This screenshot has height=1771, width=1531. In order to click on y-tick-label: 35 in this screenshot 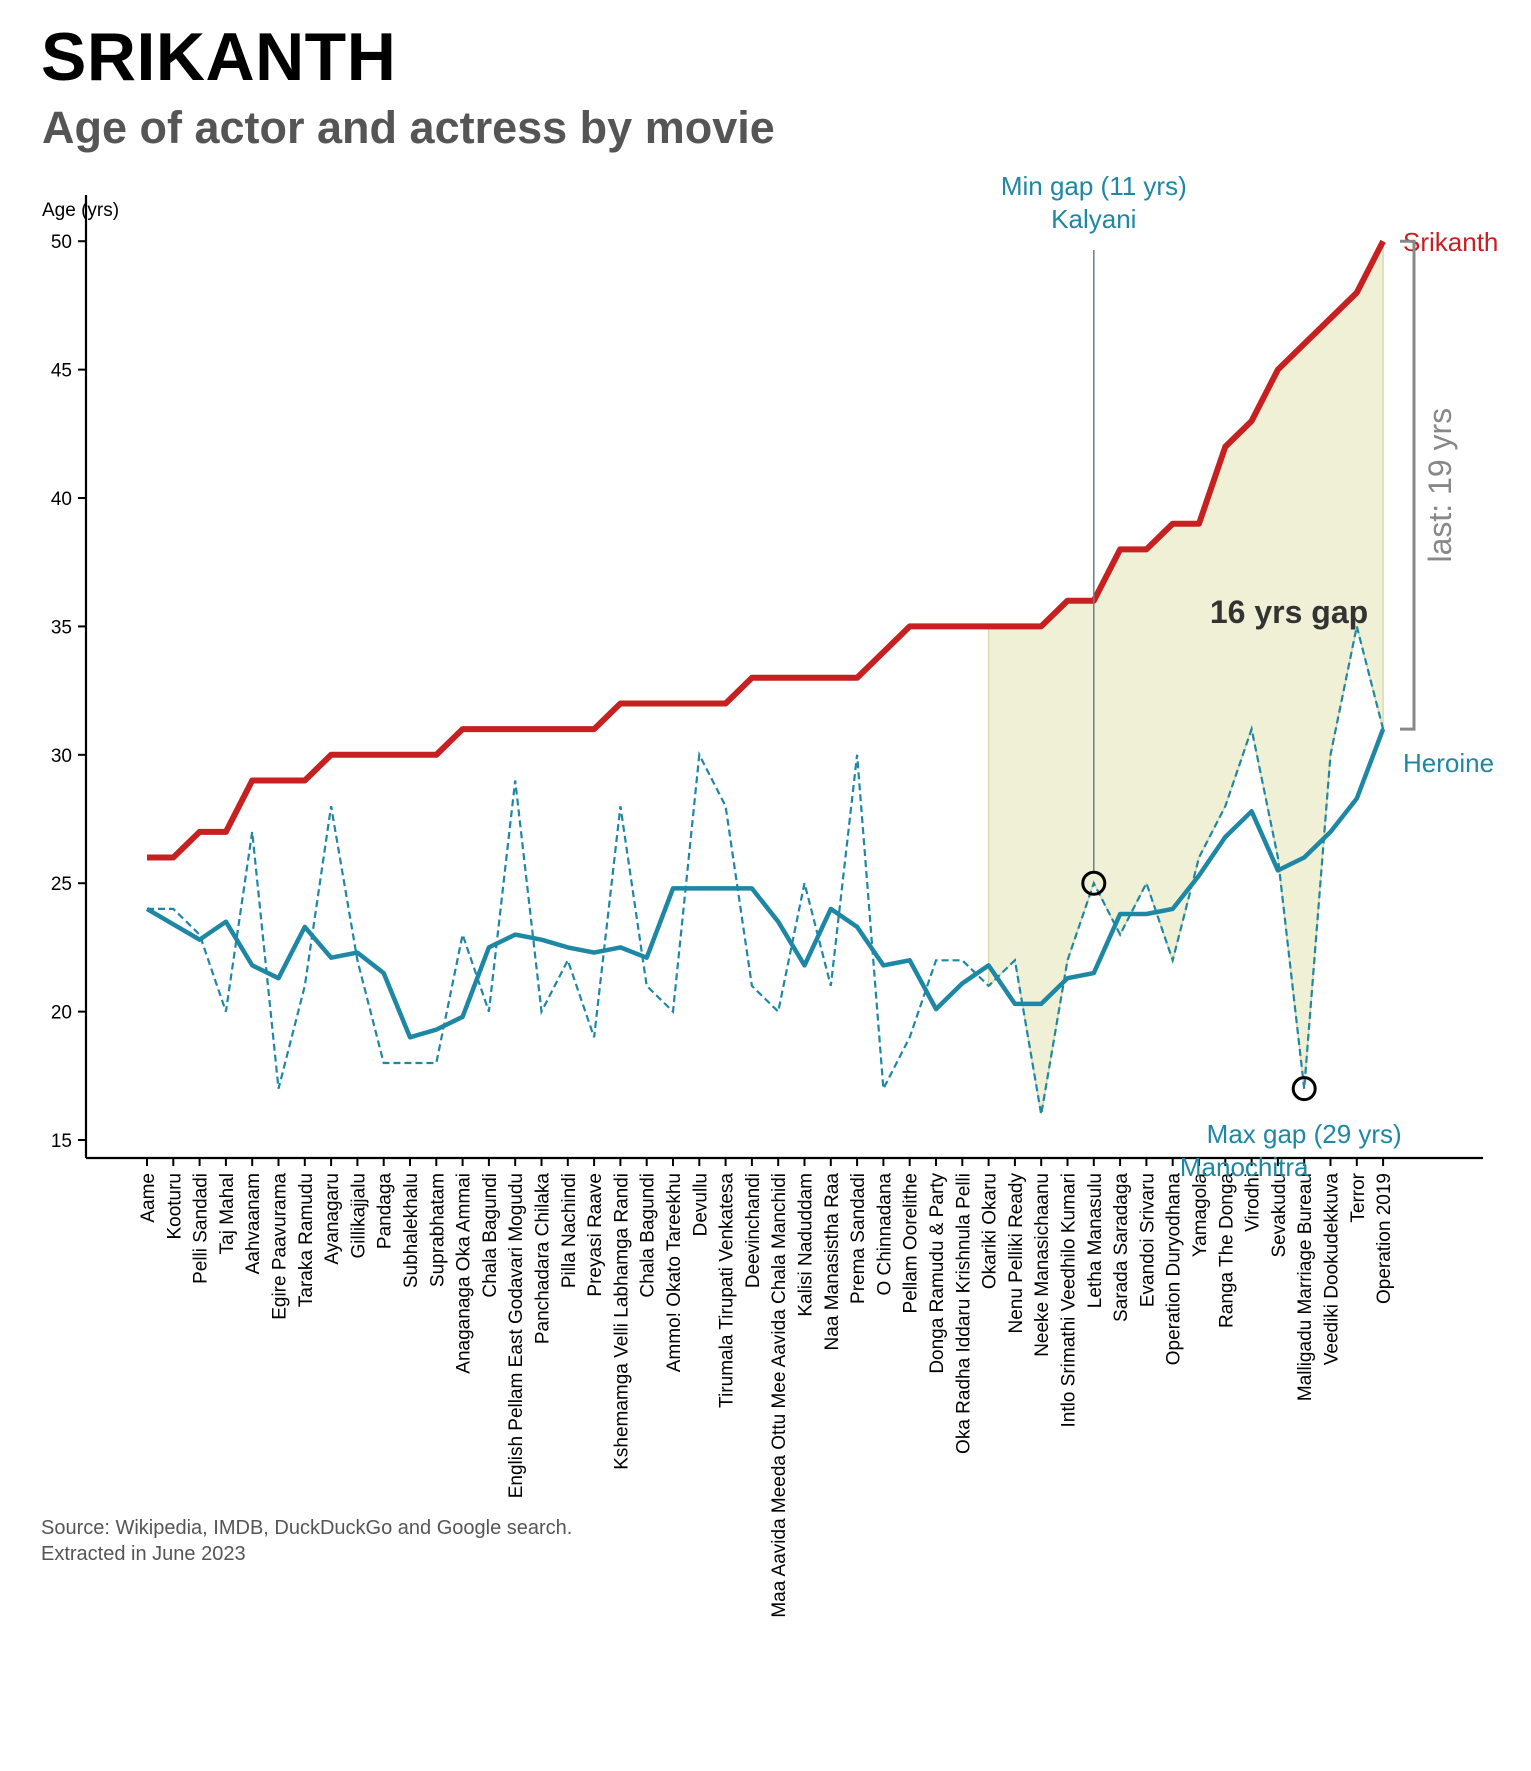, I will do `click(61, 627)`.